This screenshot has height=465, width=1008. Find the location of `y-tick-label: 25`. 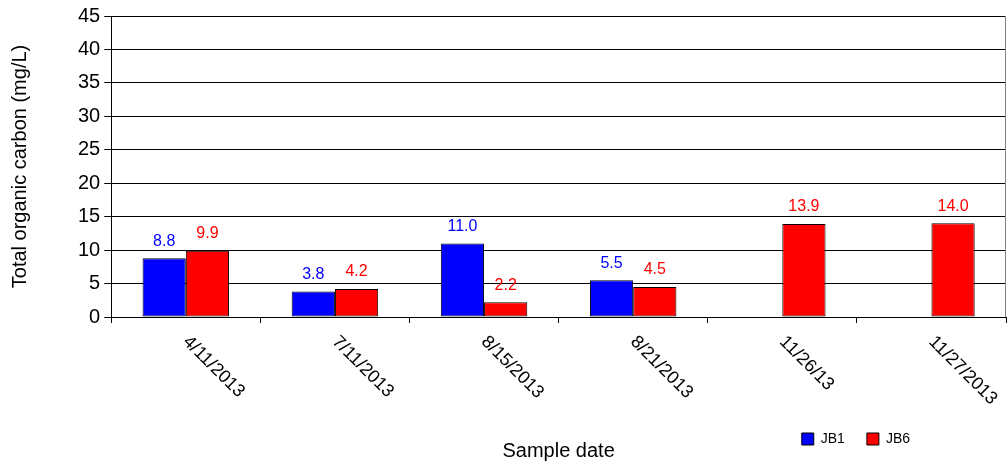

y-tick-label: 25 is located at coordinates (89, 148).